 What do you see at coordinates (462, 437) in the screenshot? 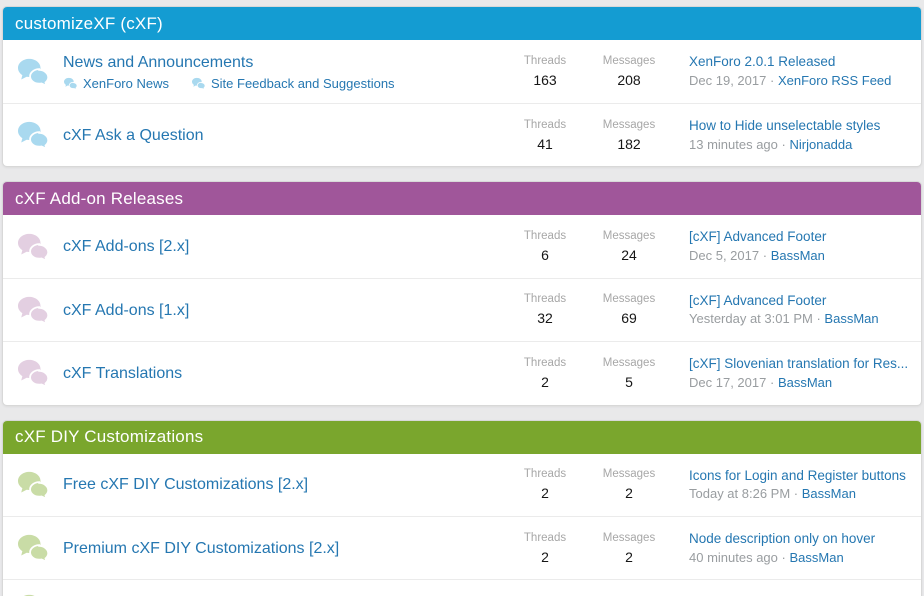
I see `category-header: cXF DIY Customizations` at bounding box center [462, 437].